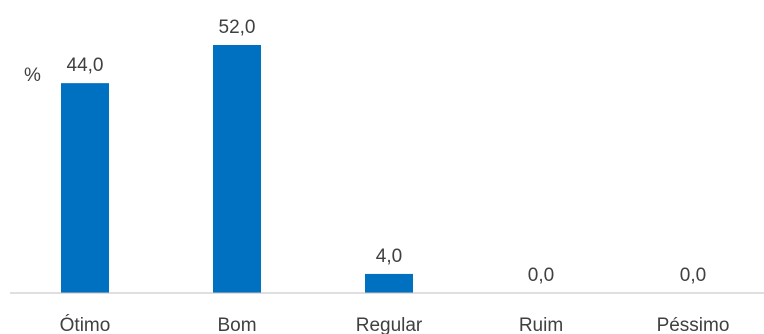 Image resolution: width=764 pixels, height=334 pixels. I want to click on value-label-0: 44,0, so click(85, 65).